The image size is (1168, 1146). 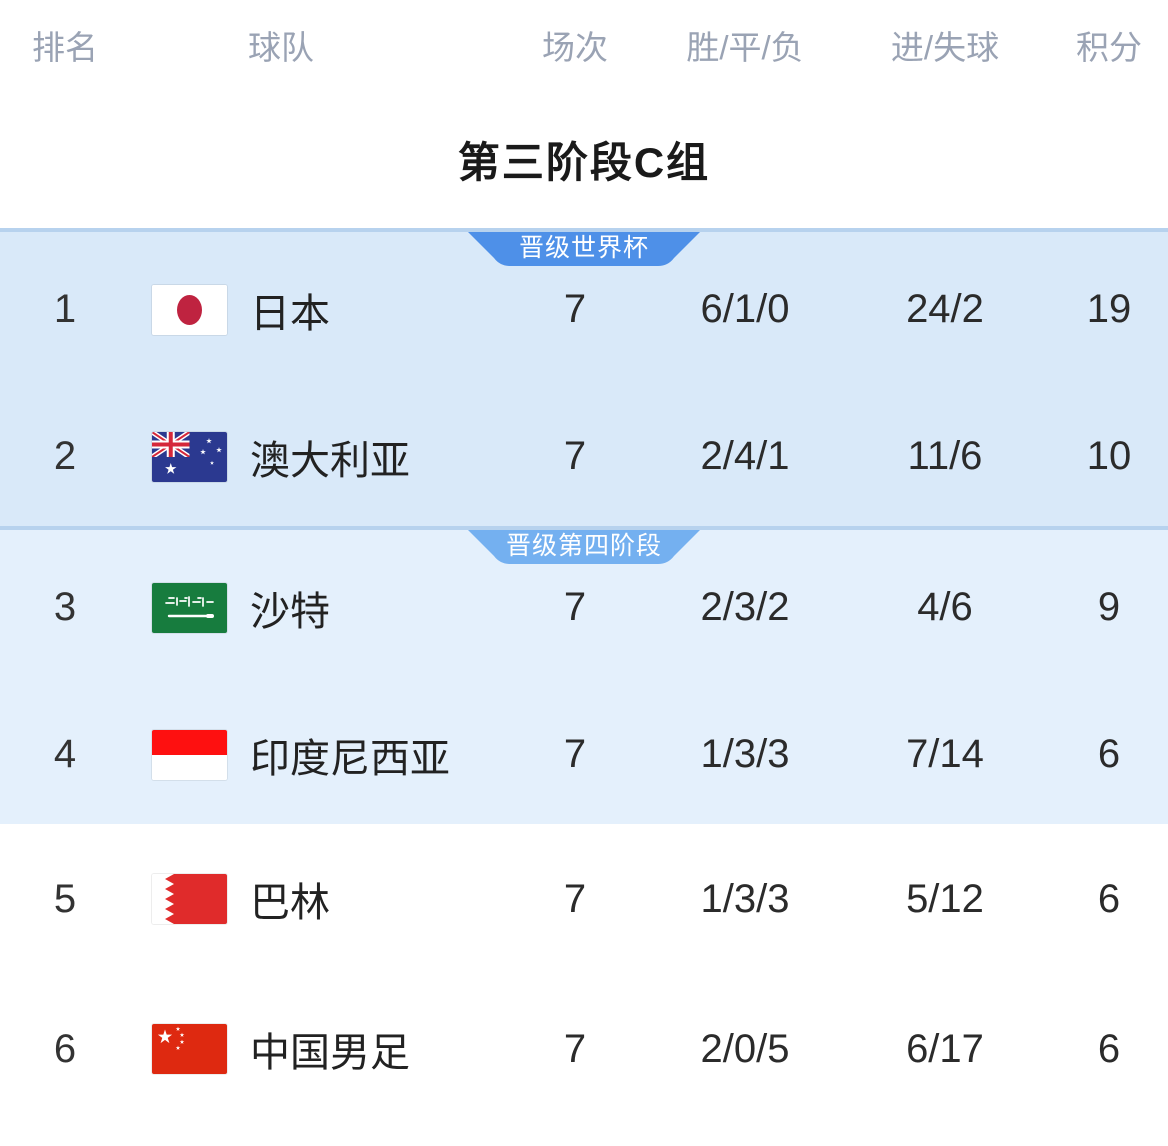 What do you see at coordinates (1109, 456) in the screenshot?
I see `points-value: 10` at bounding box center [1109, 456].